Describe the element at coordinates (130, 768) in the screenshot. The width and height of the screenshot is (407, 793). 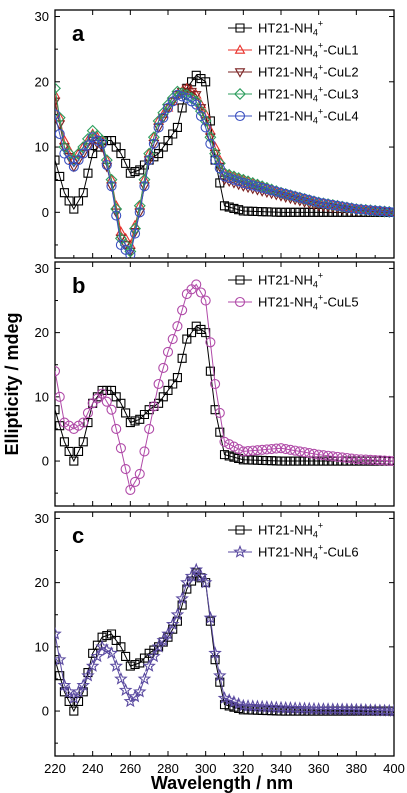
I see `x-tick-label: 260` at that location.